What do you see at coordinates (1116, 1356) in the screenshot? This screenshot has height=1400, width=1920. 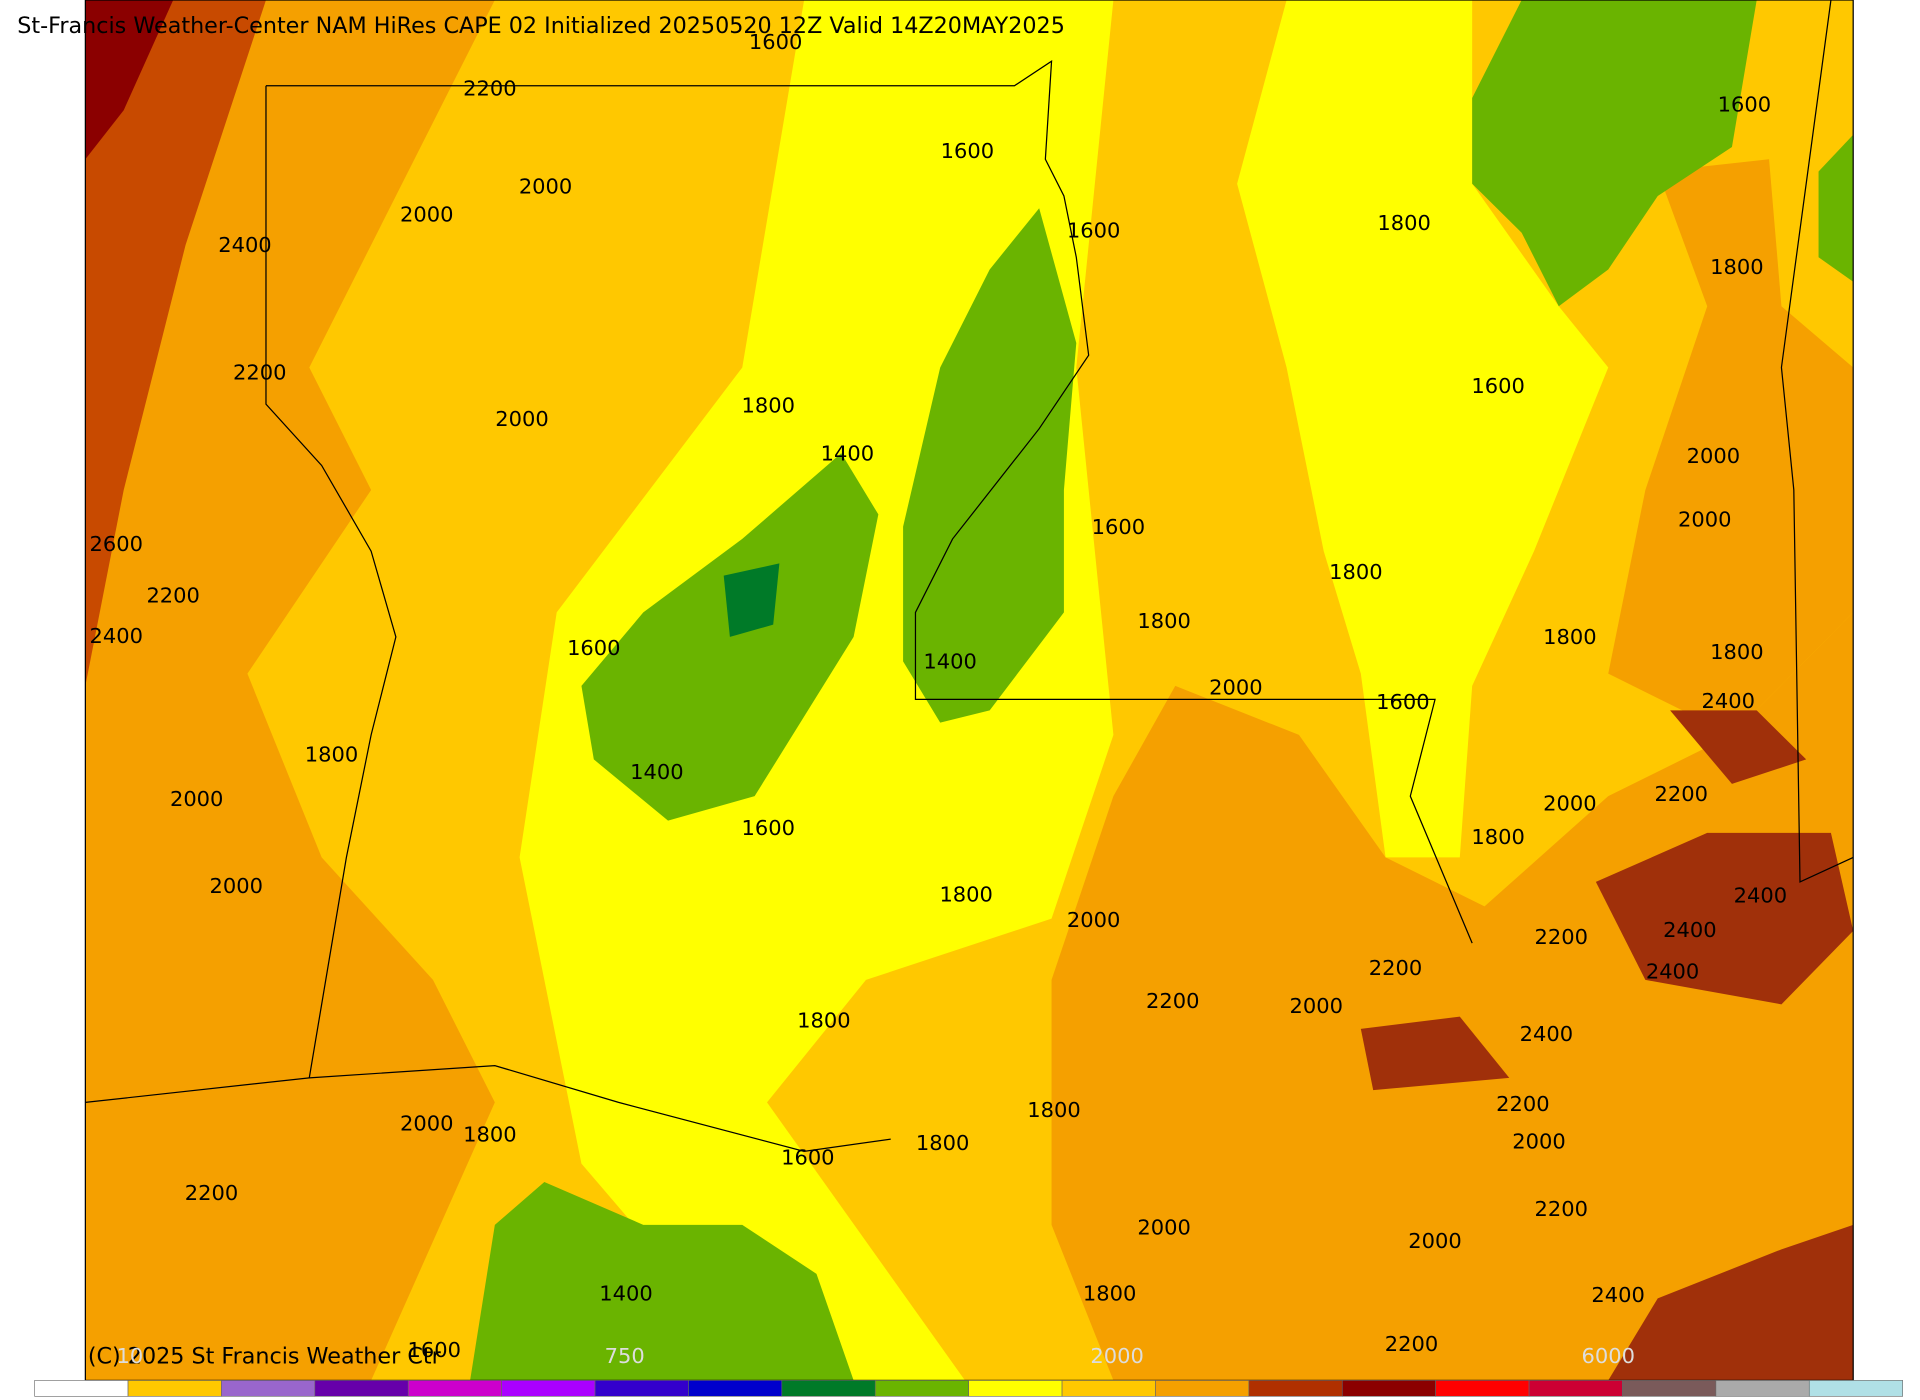 I see `colorbar-label: 2000` at bounding box center [1116, 1356].